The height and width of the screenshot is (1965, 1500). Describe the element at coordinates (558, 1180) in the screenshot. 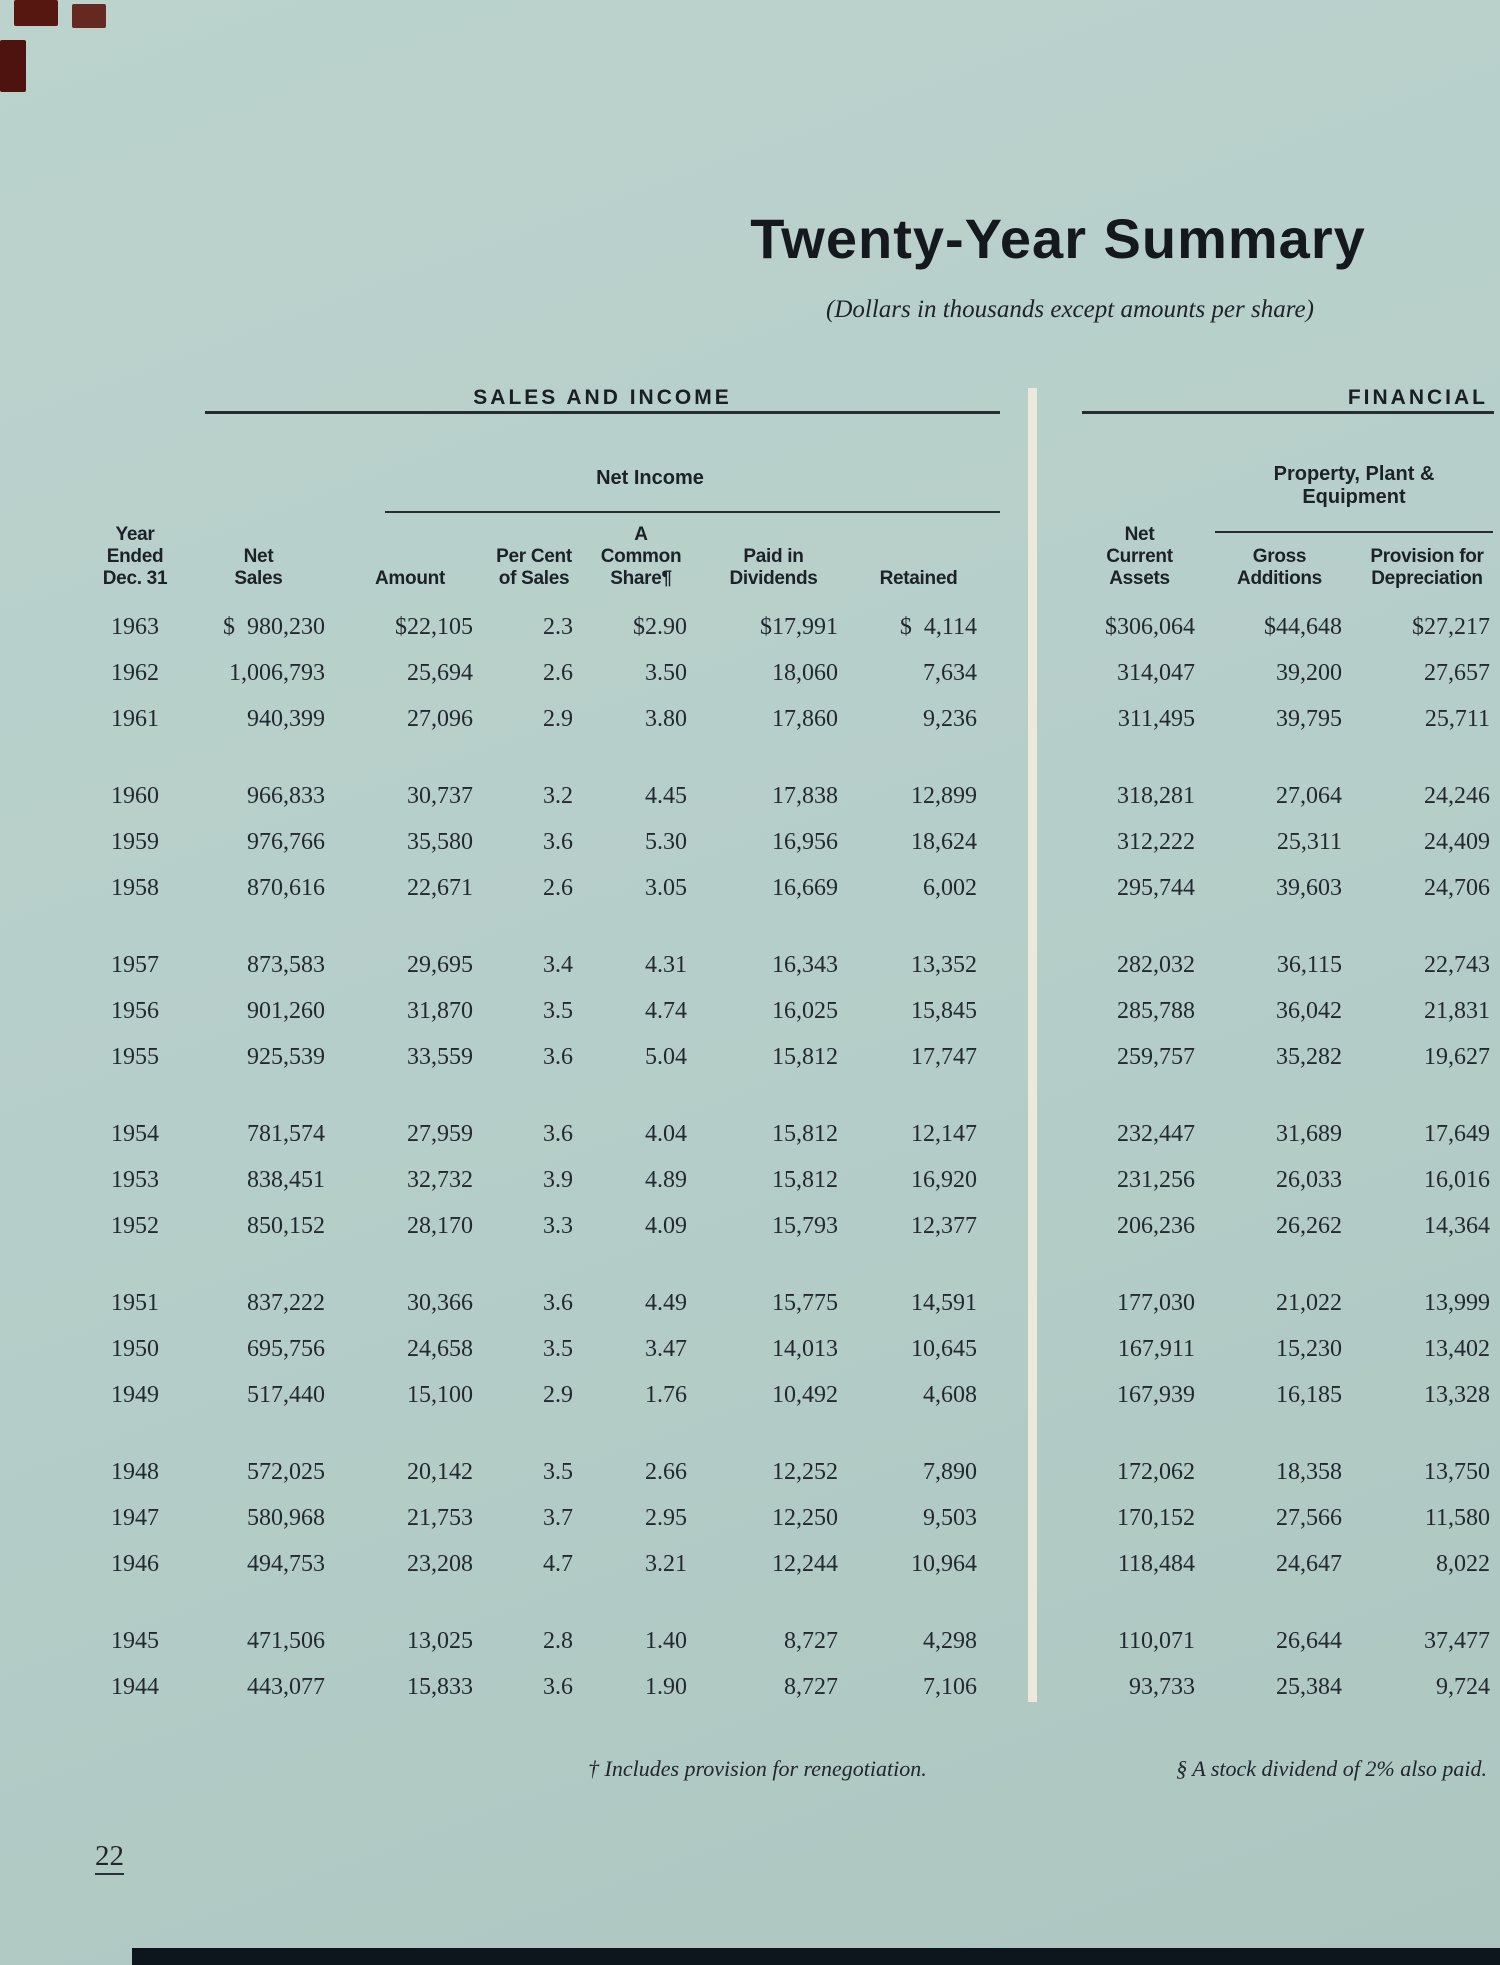

I see `cell-pct: 3.9` at that location.